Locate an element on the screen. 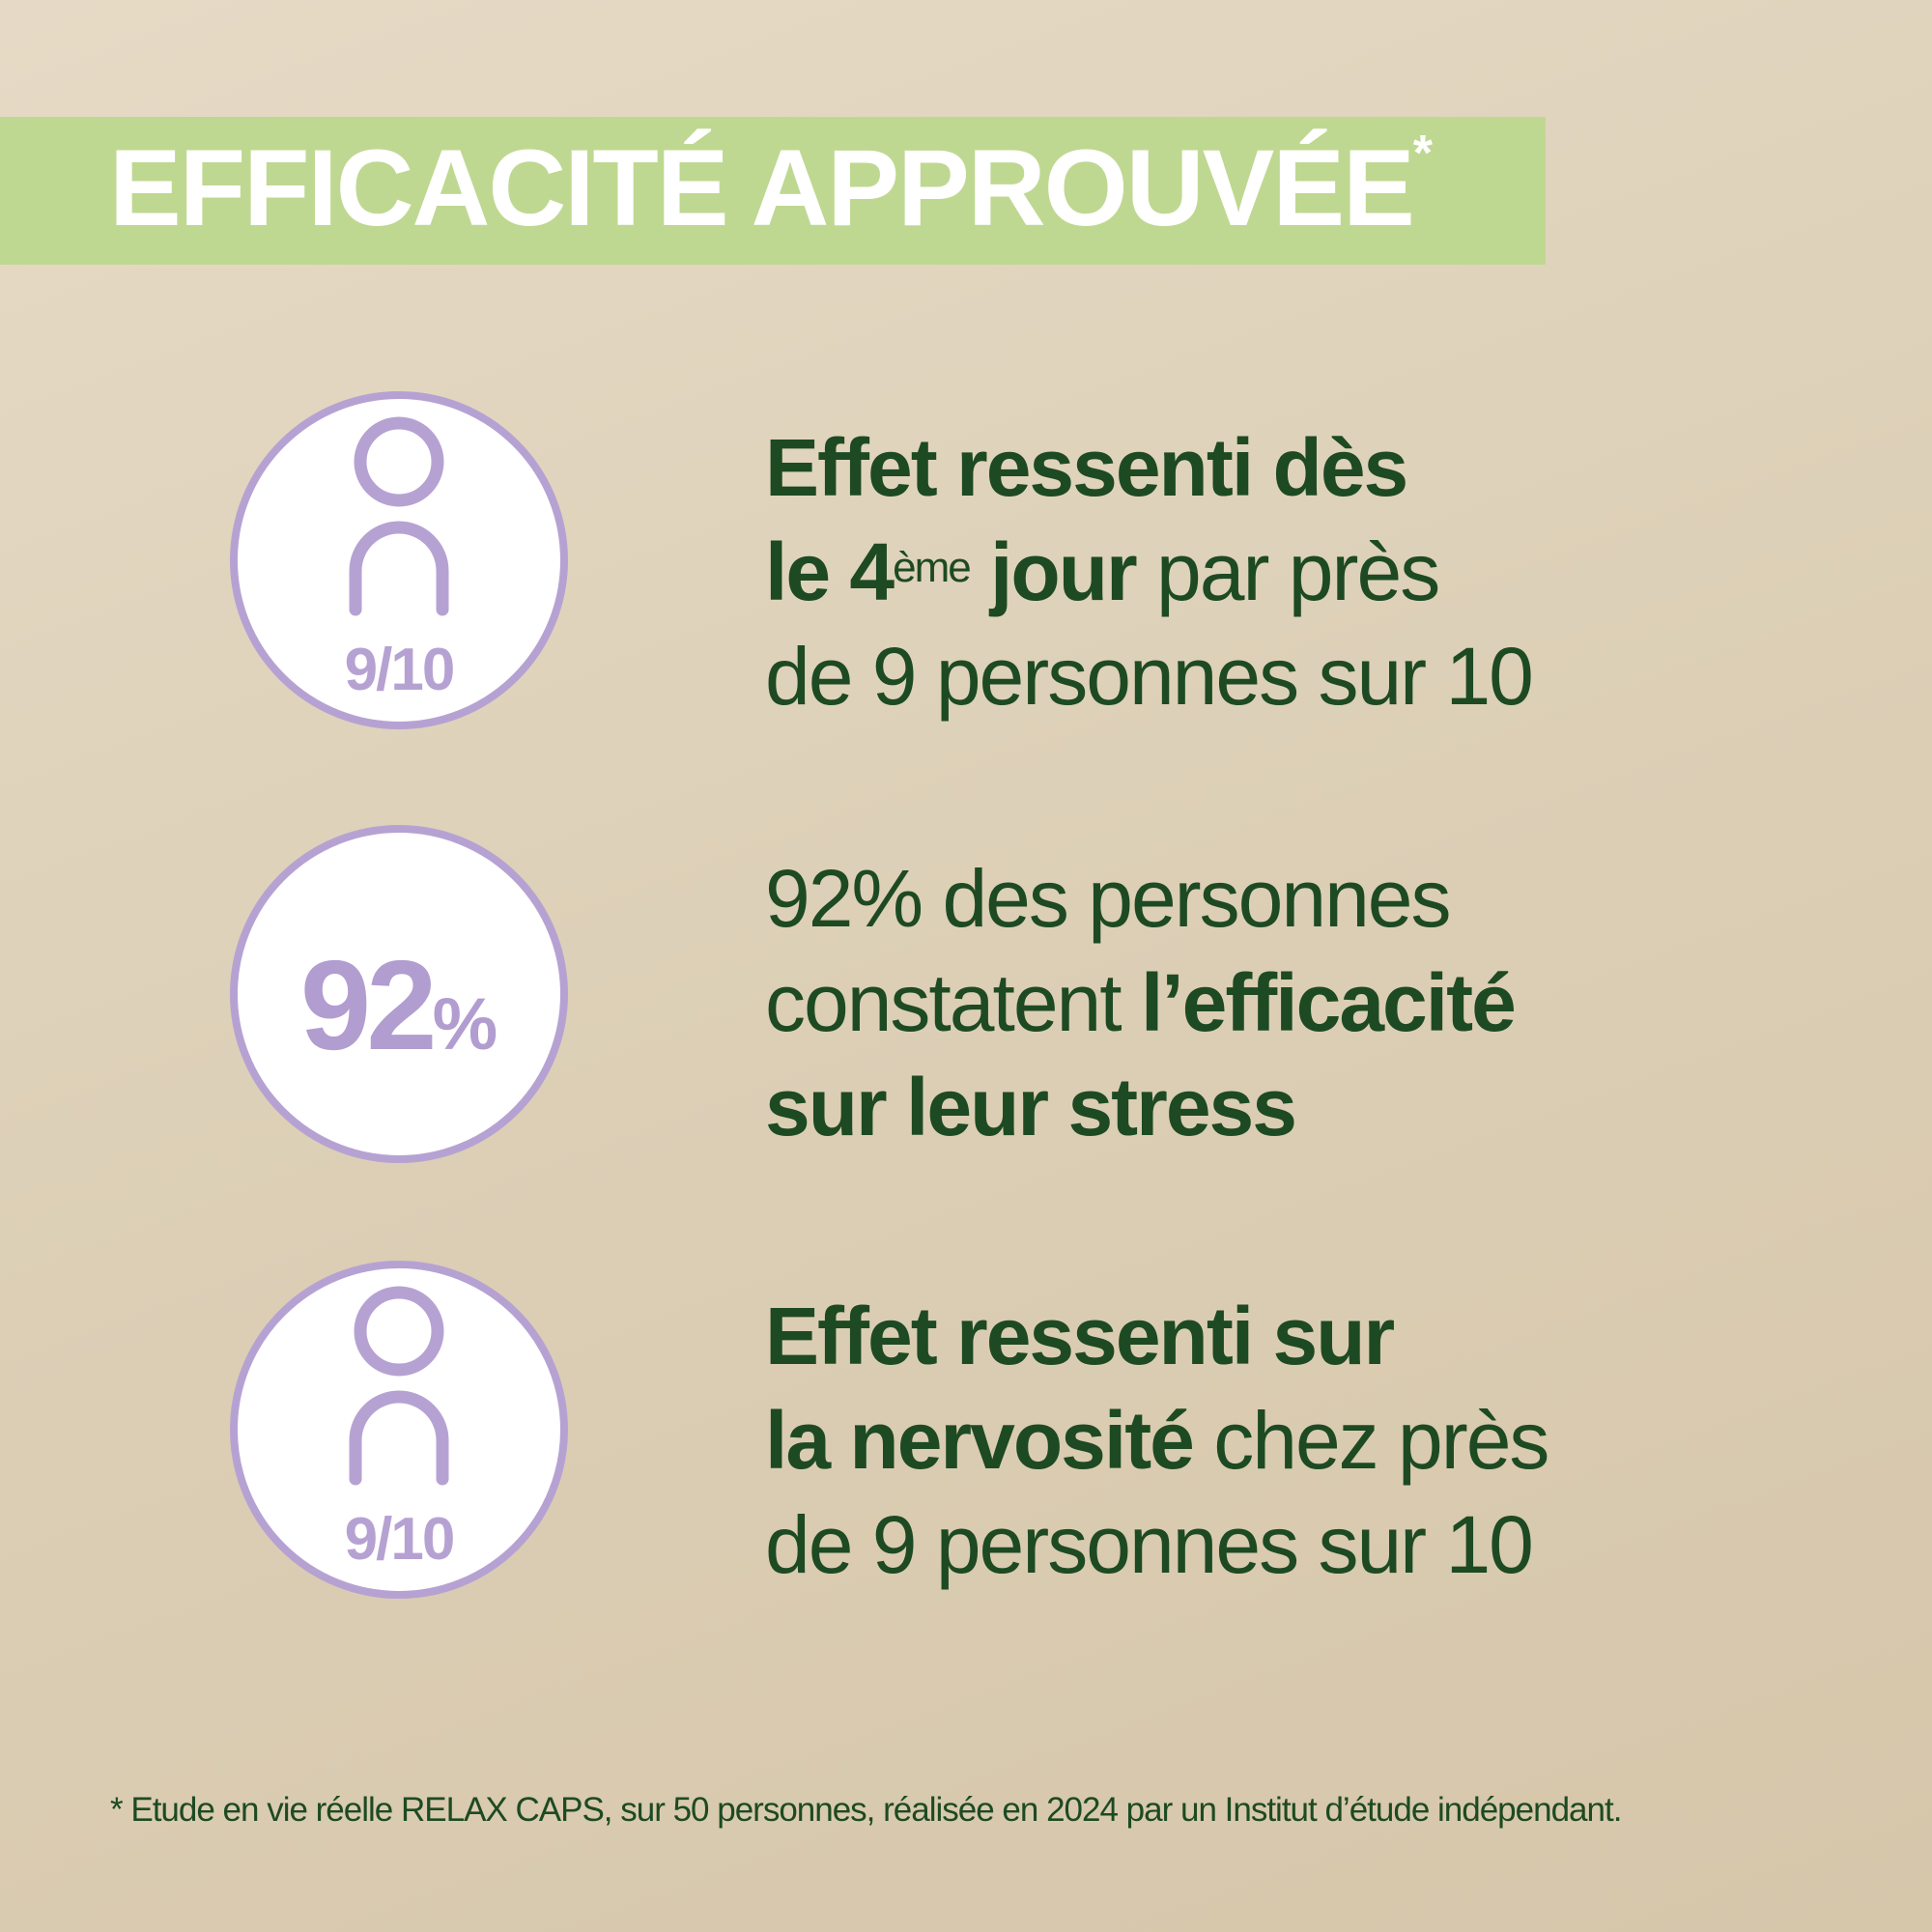  stat-badge-1: 9/10 is located at coordinates (399, 560).